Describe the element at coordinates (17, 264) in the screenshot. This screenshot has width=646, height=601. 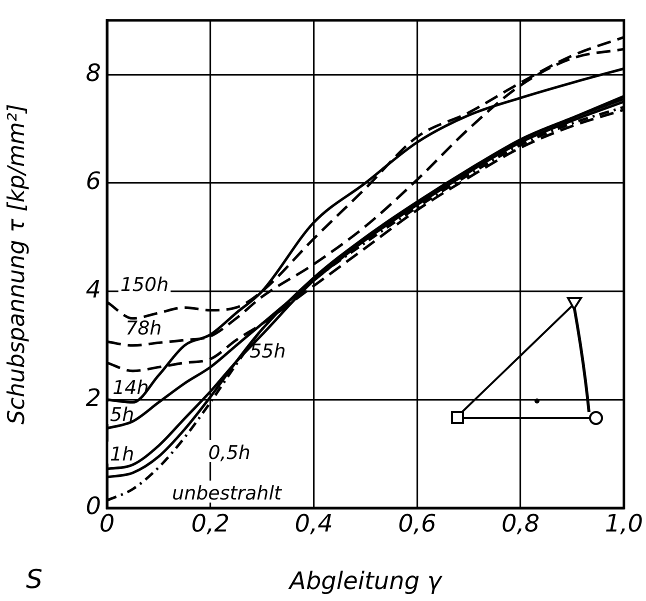
I see `y-axis-title: Schubspannung τ [kp/mm²]` at that location.